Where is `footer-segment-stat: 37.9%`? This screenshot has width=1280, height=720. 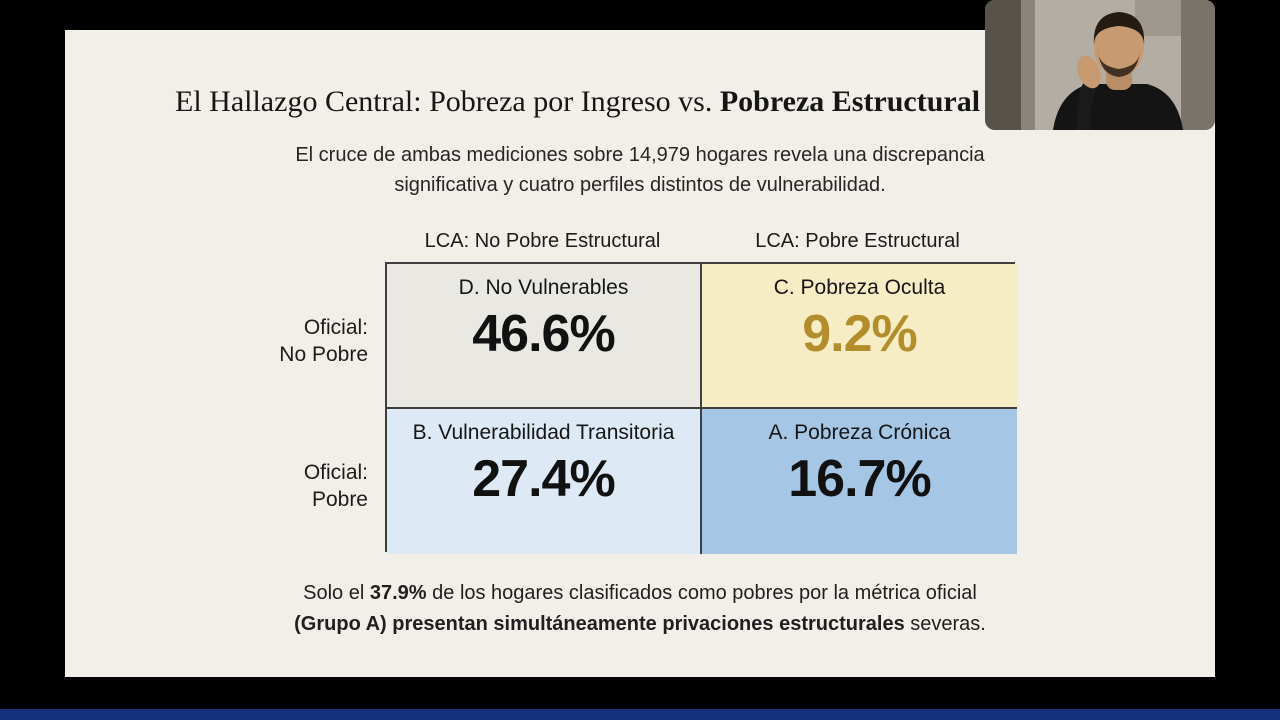
footer-segment-stat: 37.9% is located at coordinates (398, 593).